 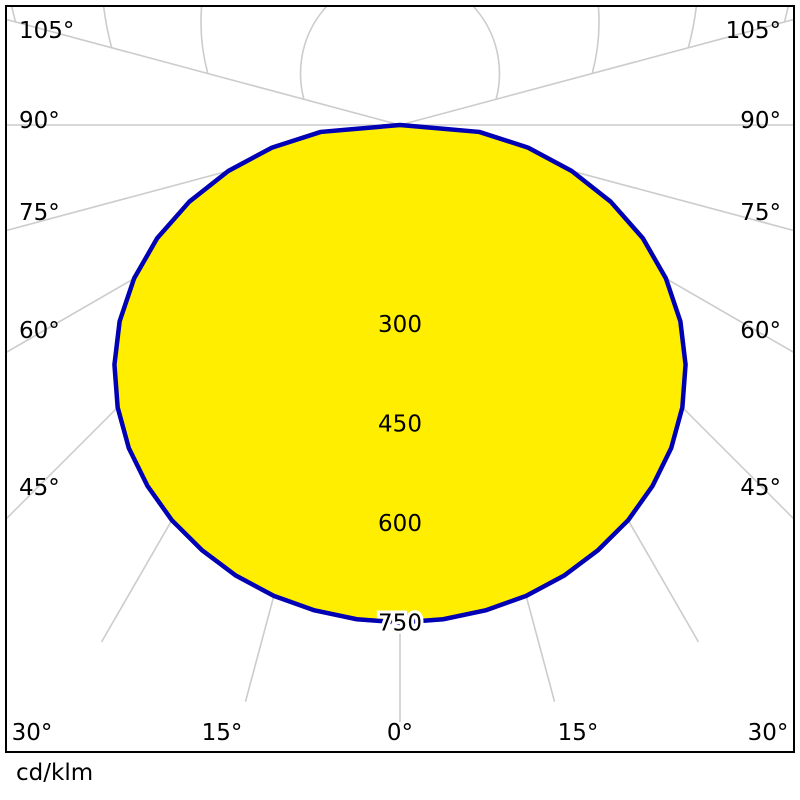 I want to click on angle-label-left-4: 45°, so click(x=39, y=488).